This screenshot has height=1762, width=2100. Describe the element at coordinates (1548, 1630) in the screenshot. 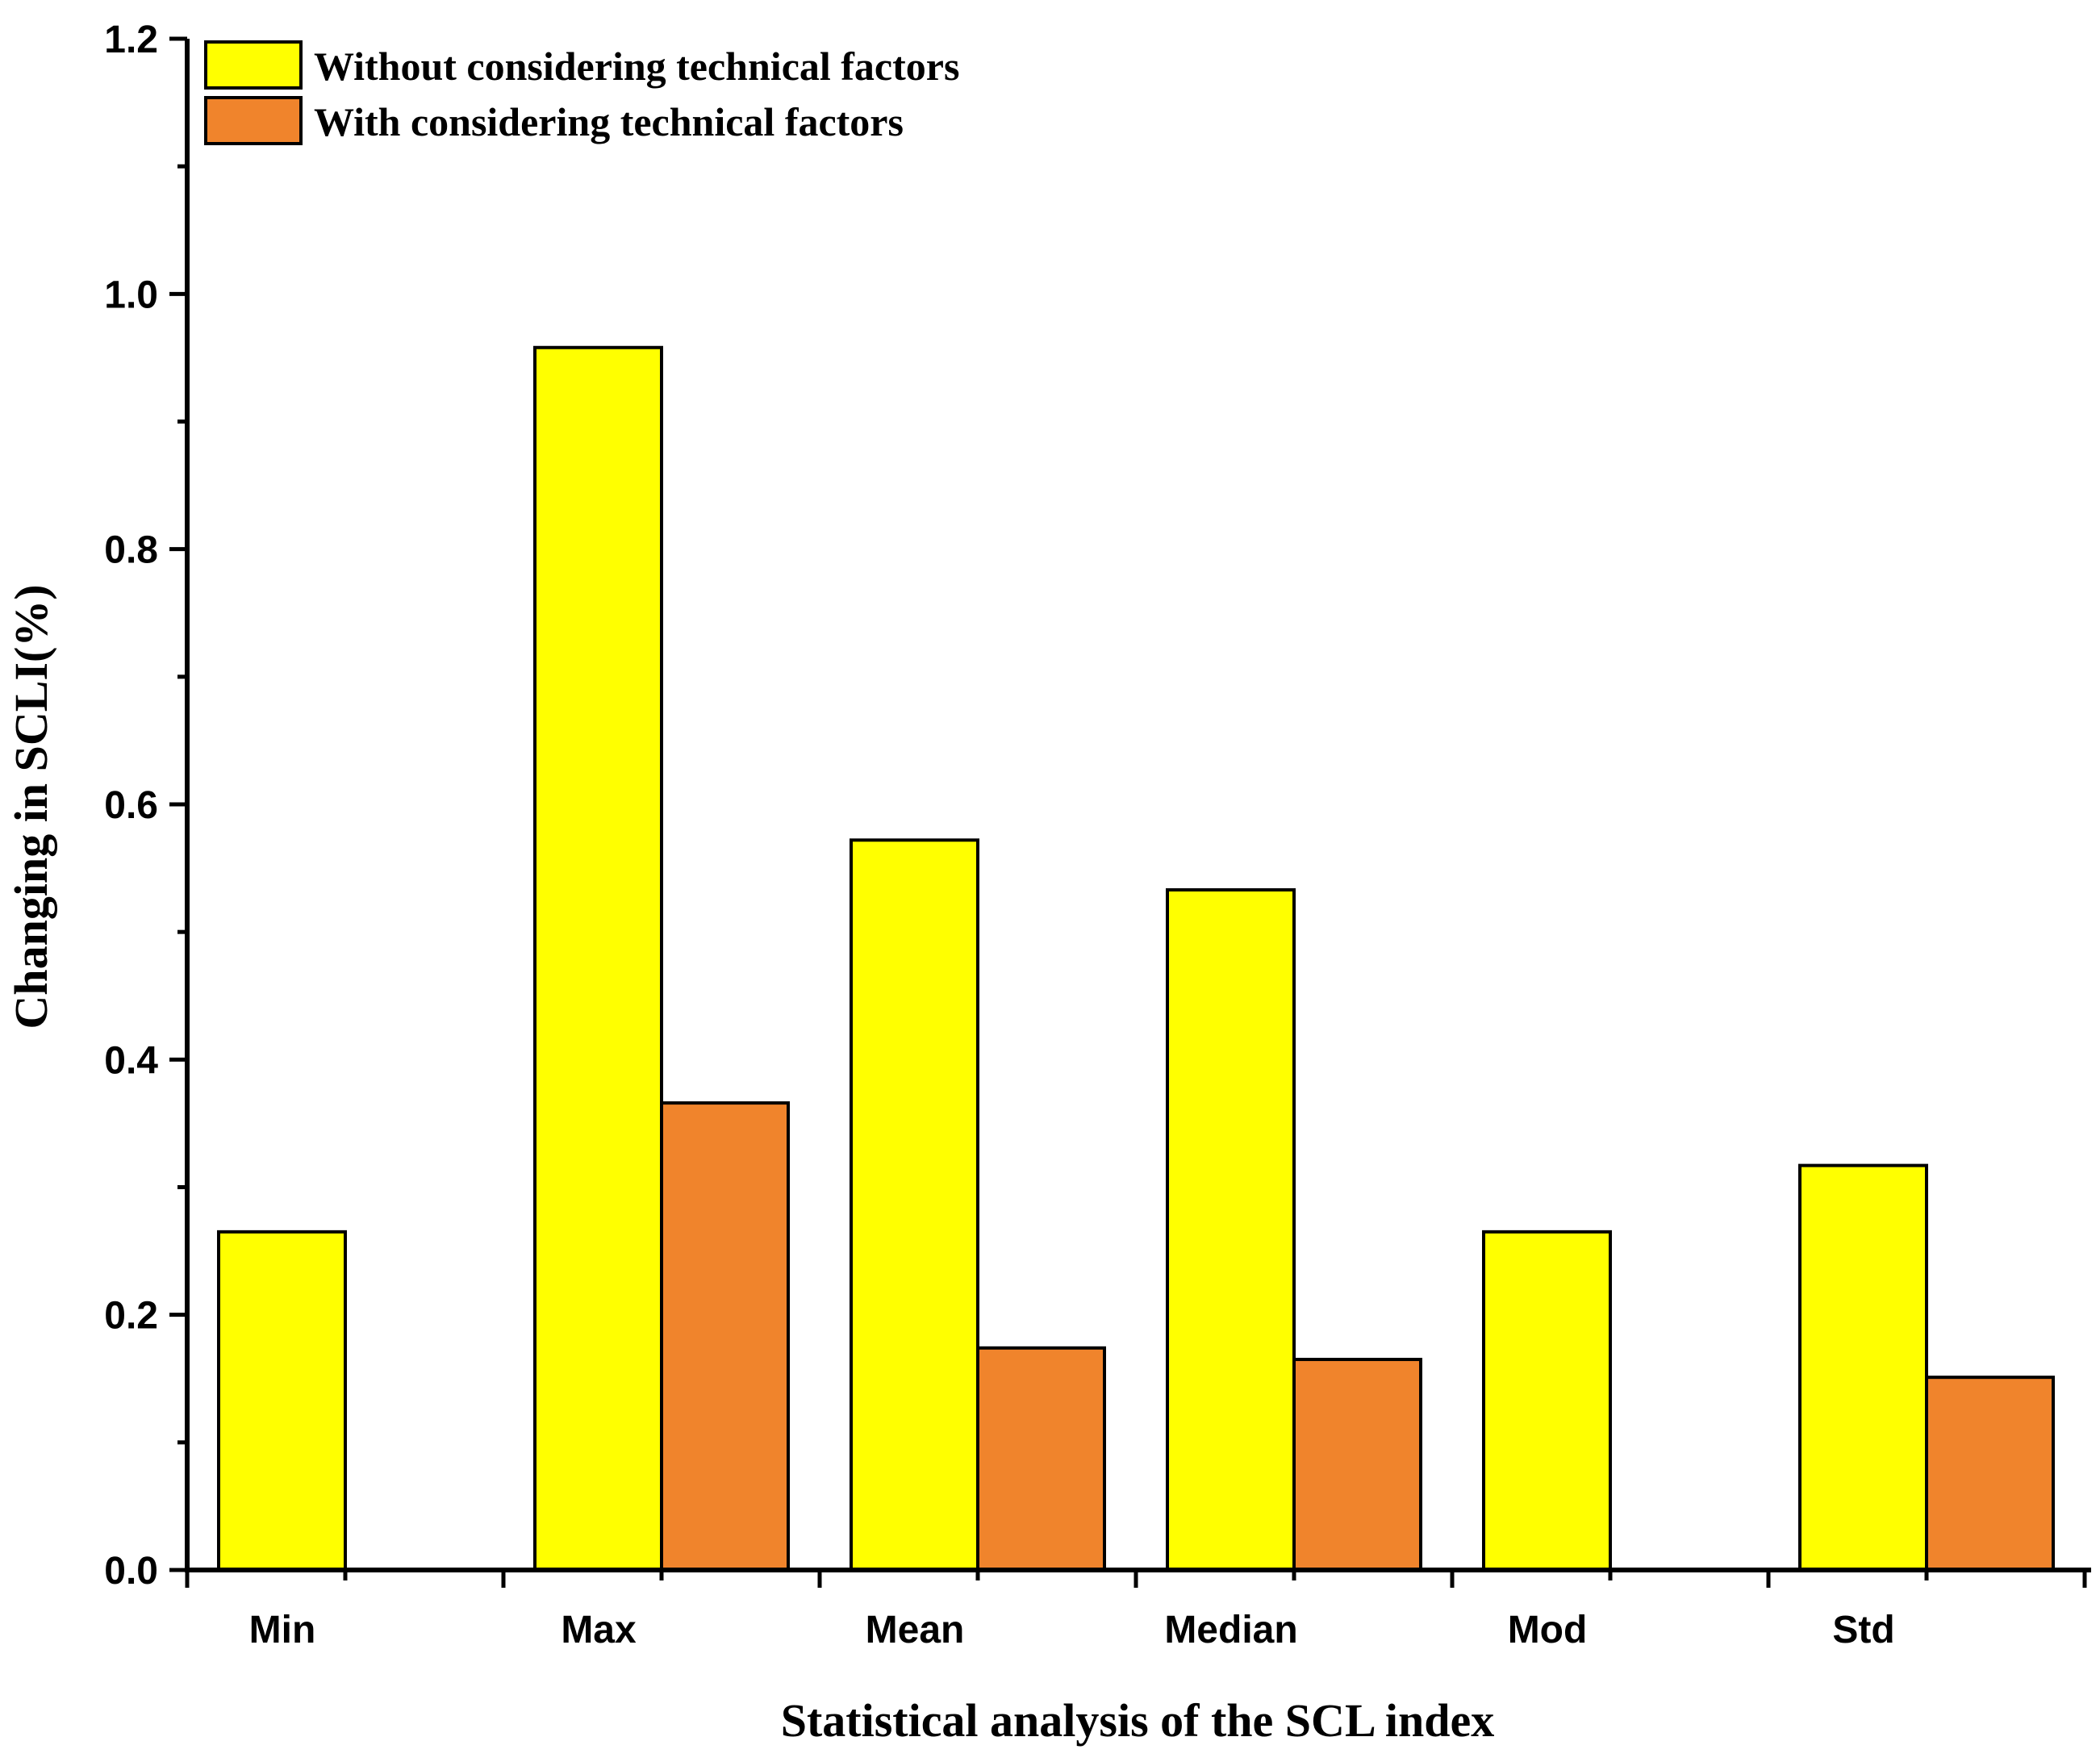

I see `x-tick-label-mod: Mod` at that location.